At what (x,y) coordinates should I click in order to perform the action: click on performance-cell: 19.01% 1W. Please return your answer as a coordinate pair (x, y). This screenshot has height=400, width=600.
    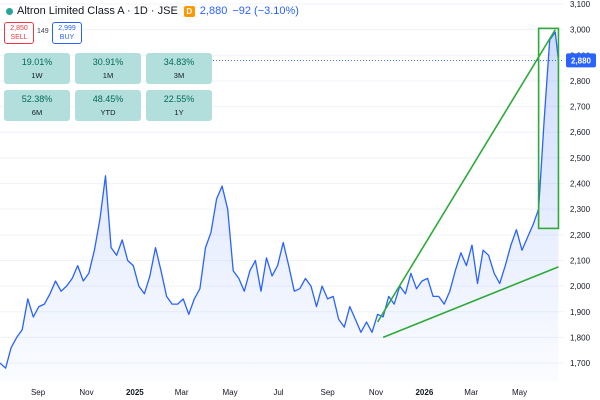
    Looking at the image, I should click on (37, 68).